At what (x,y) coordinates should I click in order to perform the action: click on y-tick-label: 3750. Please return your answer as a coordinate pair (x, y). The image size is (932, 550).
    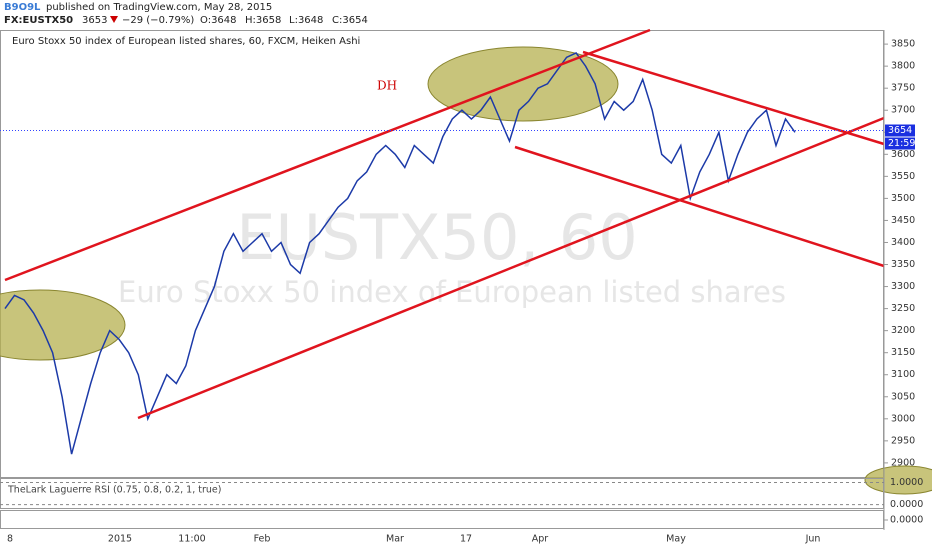
    Looking at the image, I should click on (903, 88).